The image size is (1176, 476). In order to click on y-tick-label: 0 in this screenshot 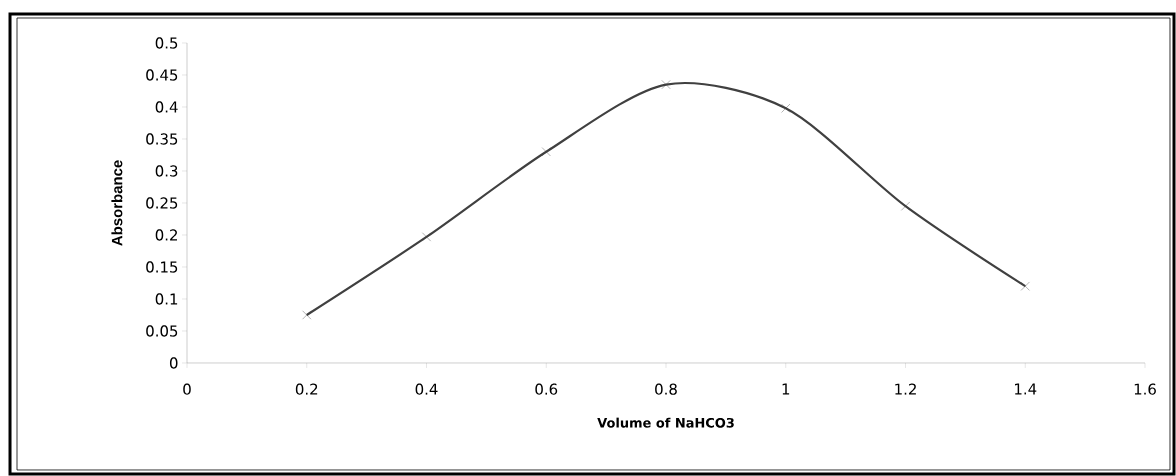, I will do `click(173, 363)`.